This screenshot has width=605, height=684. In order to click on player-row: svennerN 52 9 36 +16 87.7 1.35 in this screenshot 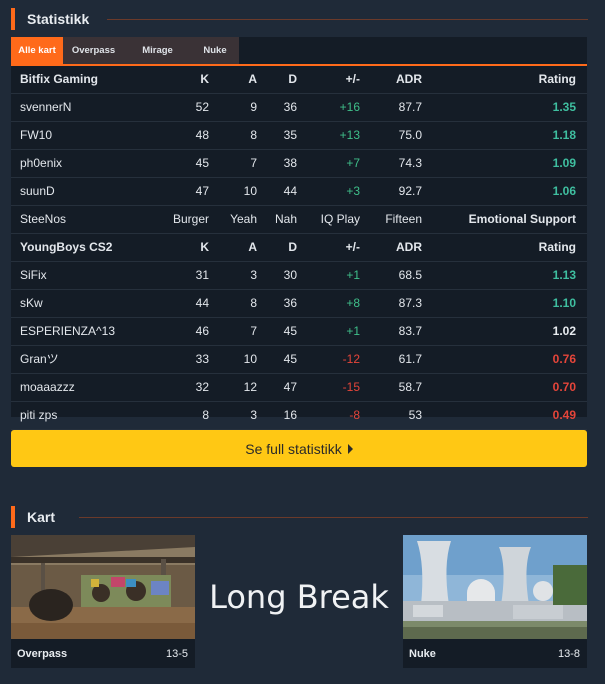, I will do `click(299, 108)`.